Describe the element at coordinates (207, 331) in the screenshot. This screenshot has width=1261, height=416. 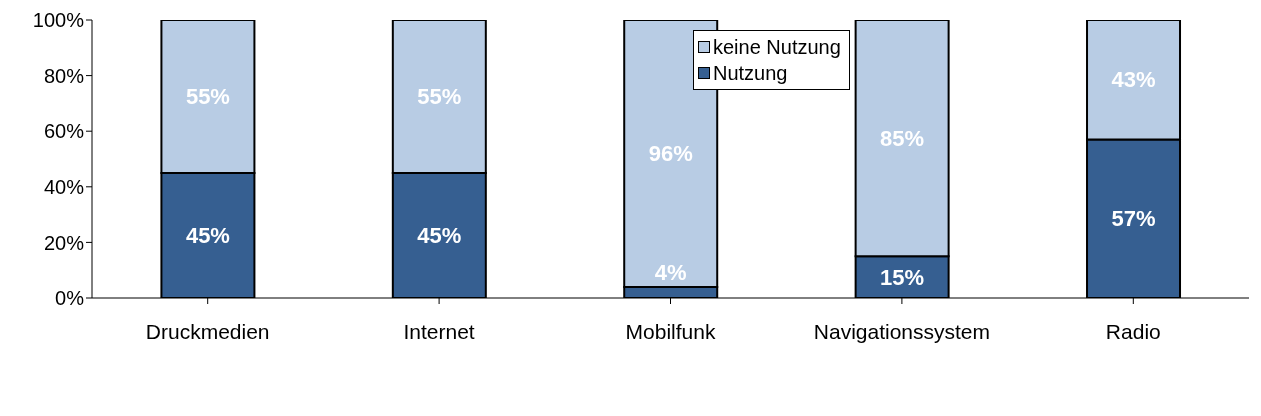
I see `x-tick-label: Druckmedien` at that location.